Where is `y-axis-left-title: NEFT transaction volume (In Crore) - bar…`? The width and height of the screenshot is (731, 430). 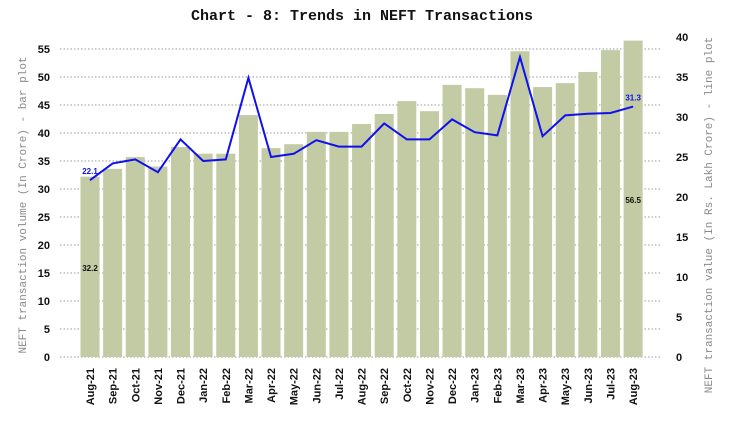 y-axis-left-title: NEFT transaction volume (In Crore) - bar… is located at coordinates (24, 204).